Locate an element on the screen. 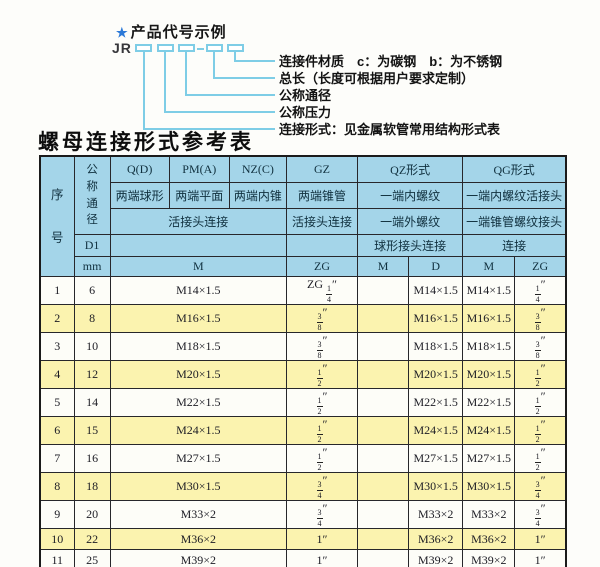 The height and width of the screenshot is (567, 600). cell: 18 is located at coordinates (92, 486).